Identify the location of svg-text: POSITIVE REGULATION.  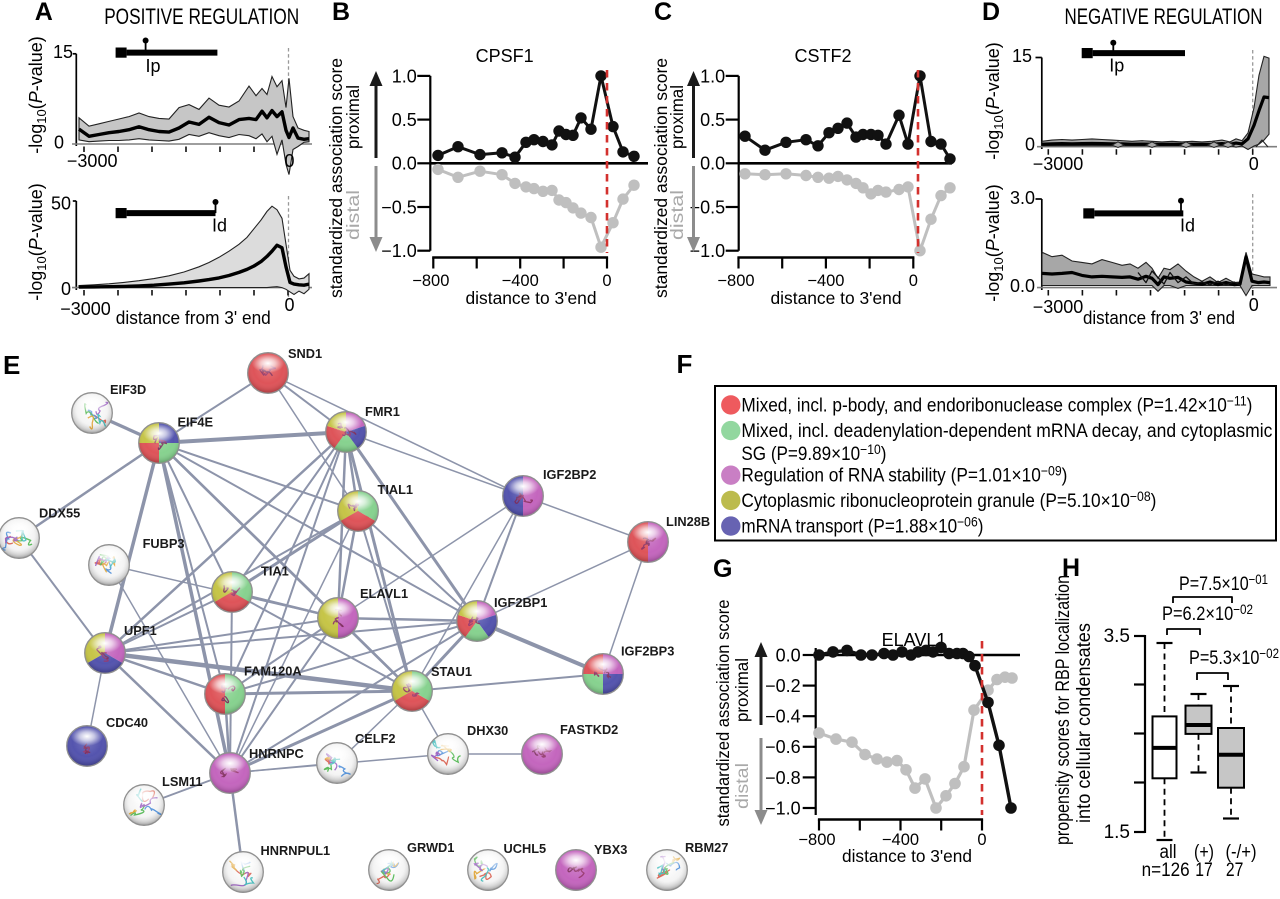
(201, 16).